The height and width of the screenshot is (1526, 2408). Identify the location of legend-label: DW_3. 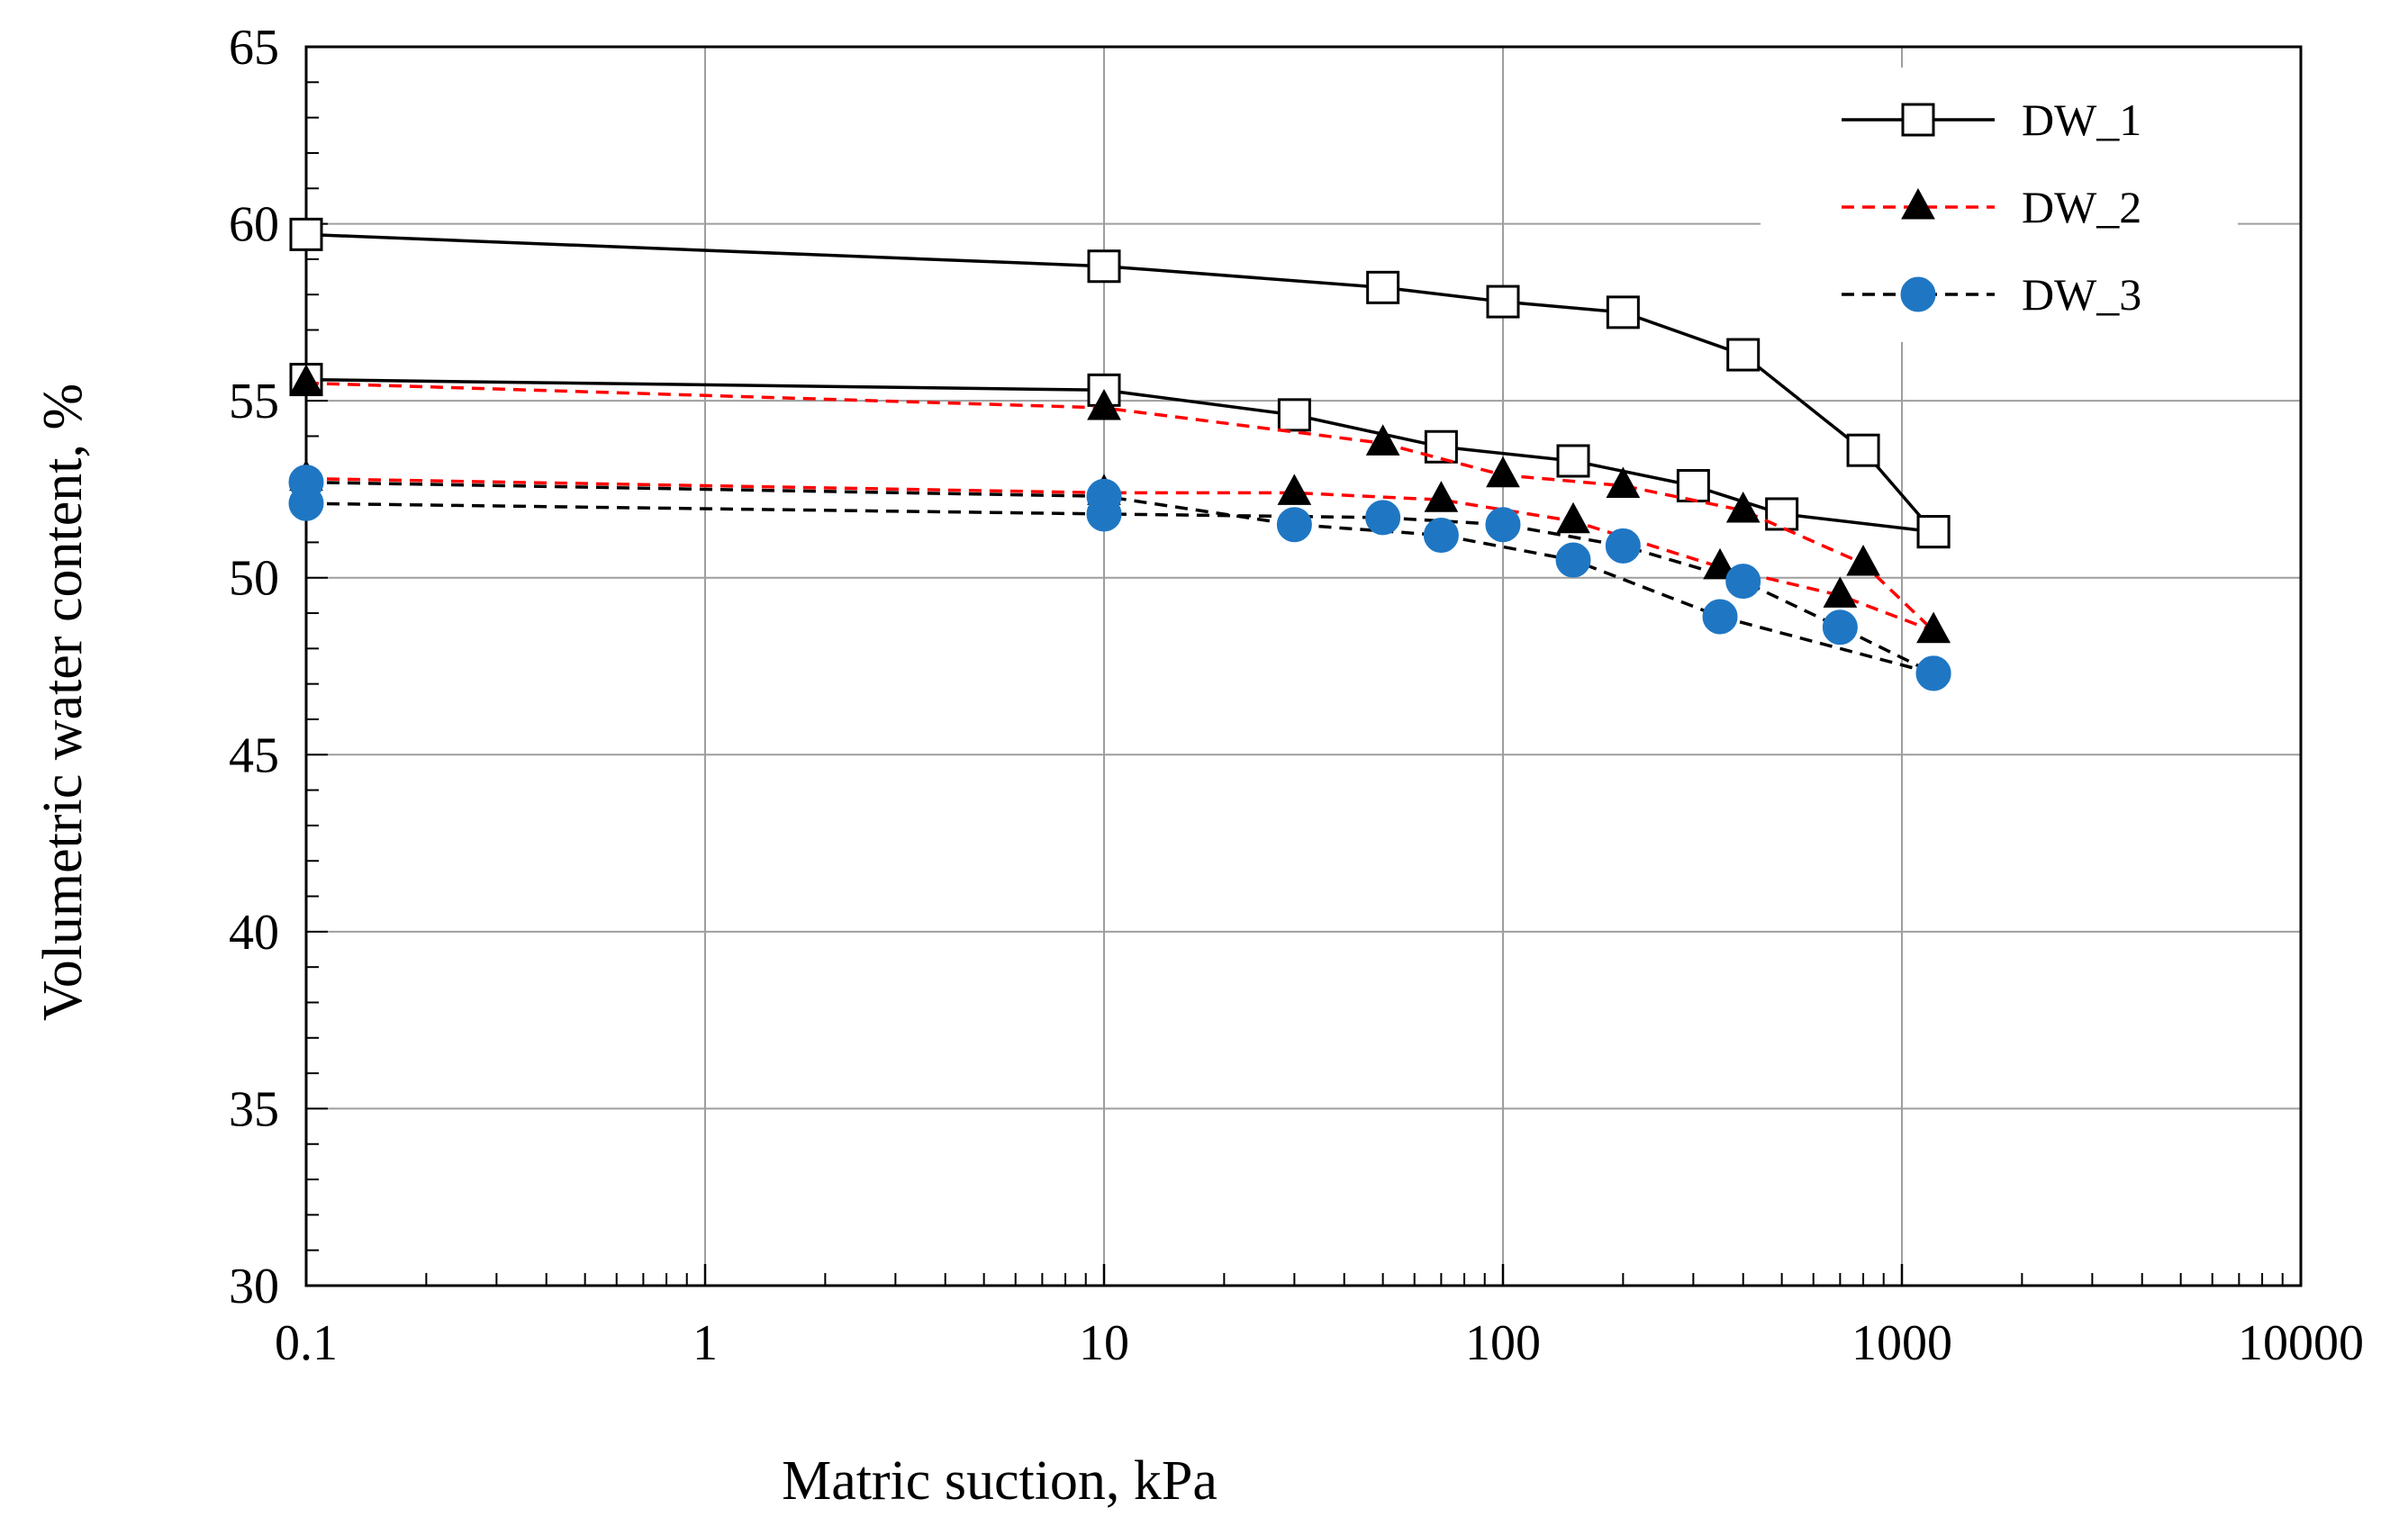
(2081, 295).